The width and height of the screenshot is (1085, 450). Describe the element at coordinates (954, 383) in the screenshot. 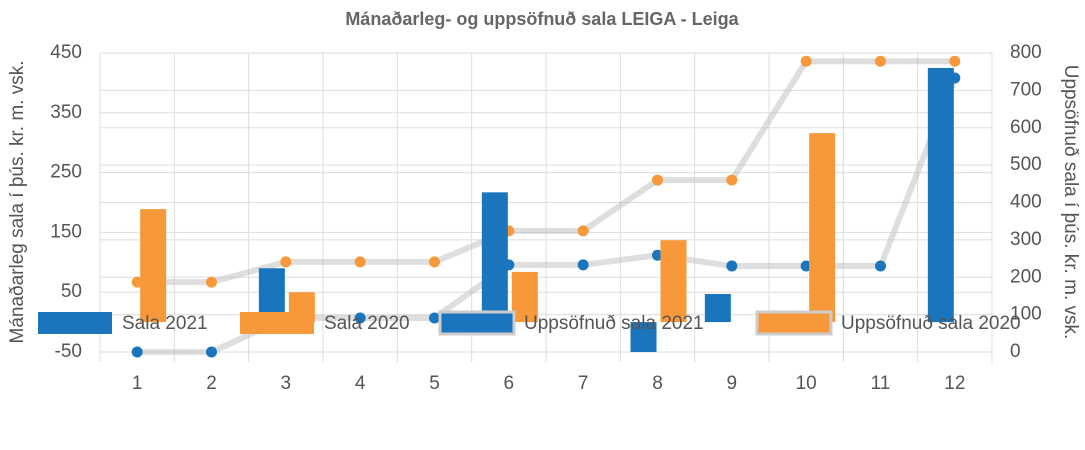

I see `x-tick-label: 12` at that location.